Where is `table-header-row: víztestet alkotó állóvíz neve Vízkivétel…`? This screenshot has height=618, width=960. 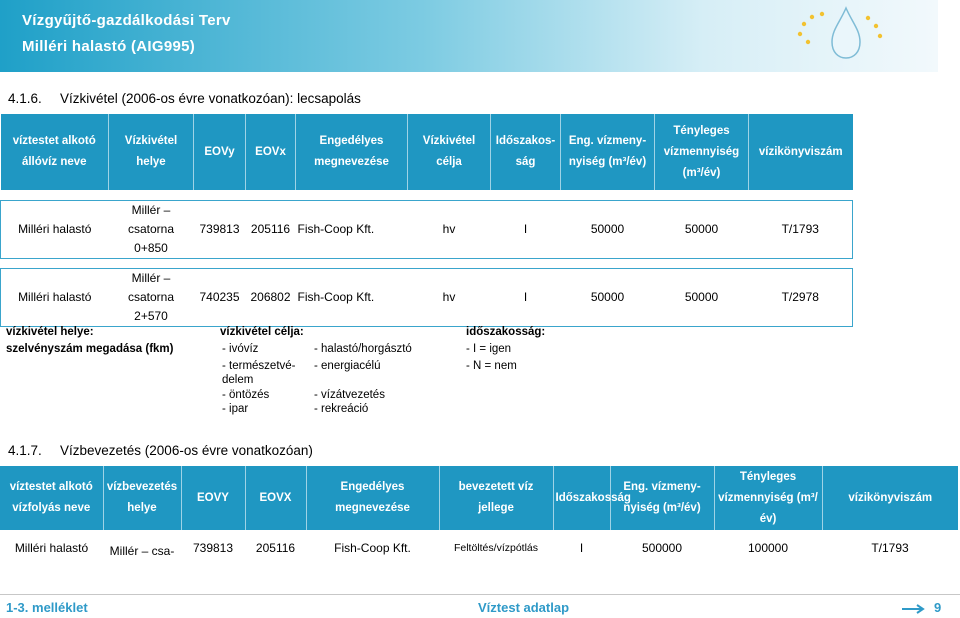 table-header-row: víztestet alkotó állóvíz neve Vízkivétel… is located at coordinates (426, 152).